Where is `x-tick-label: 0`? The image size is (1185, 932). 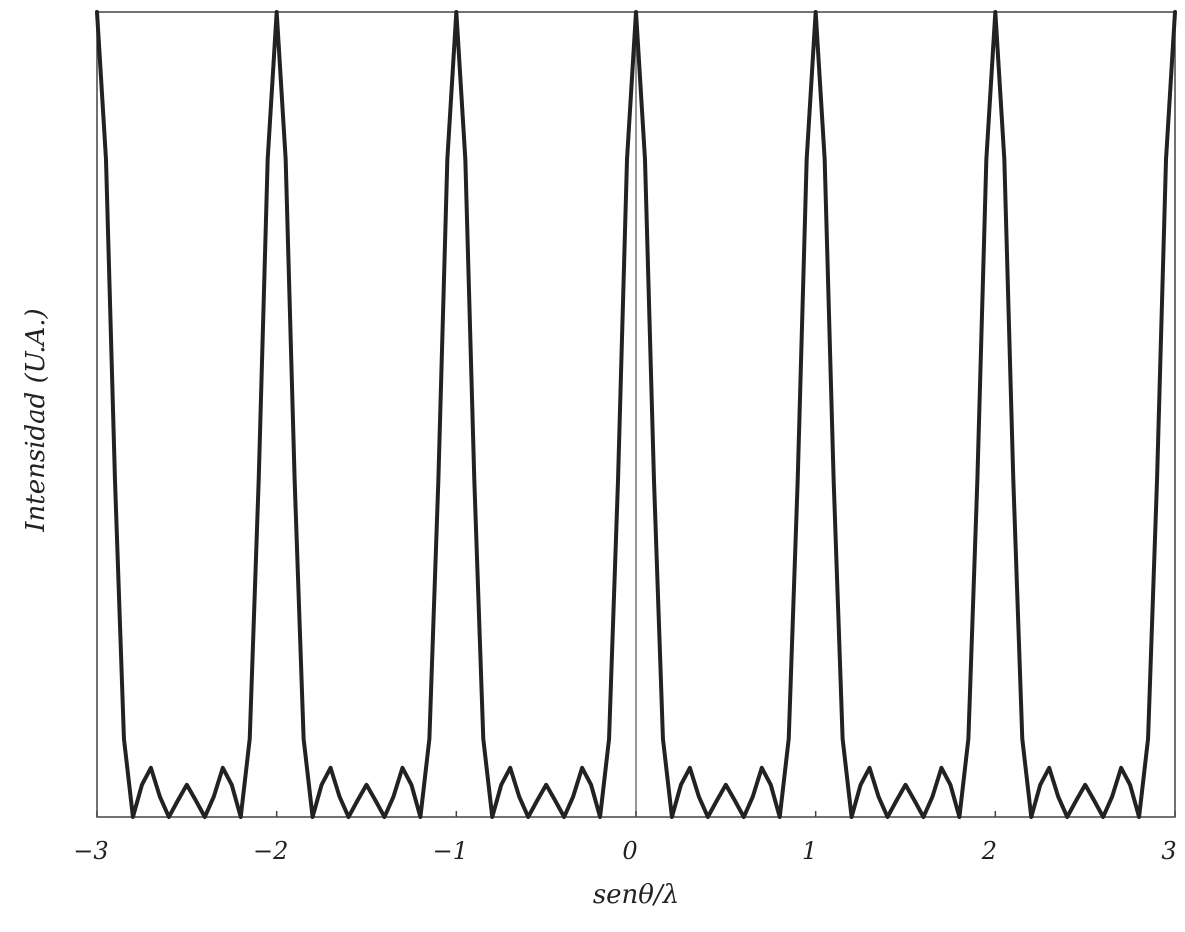 x-tick-label: 0 is located at coordinates (629, 851).